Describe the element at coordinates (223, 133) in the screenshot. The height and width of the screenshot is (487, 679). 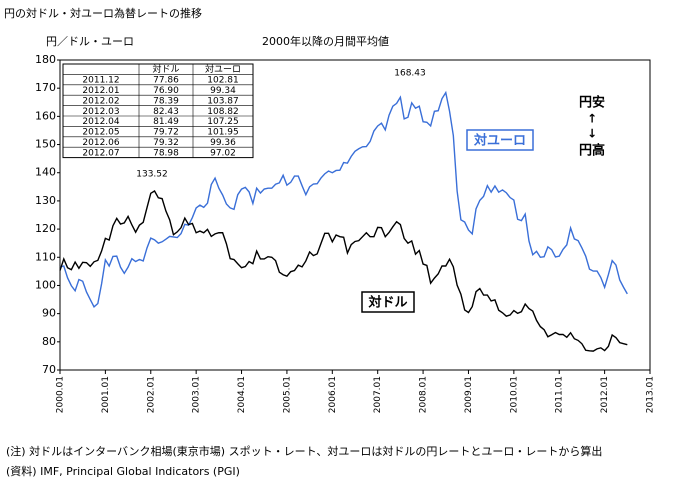
I see `table-cell: 101.95` at that location.